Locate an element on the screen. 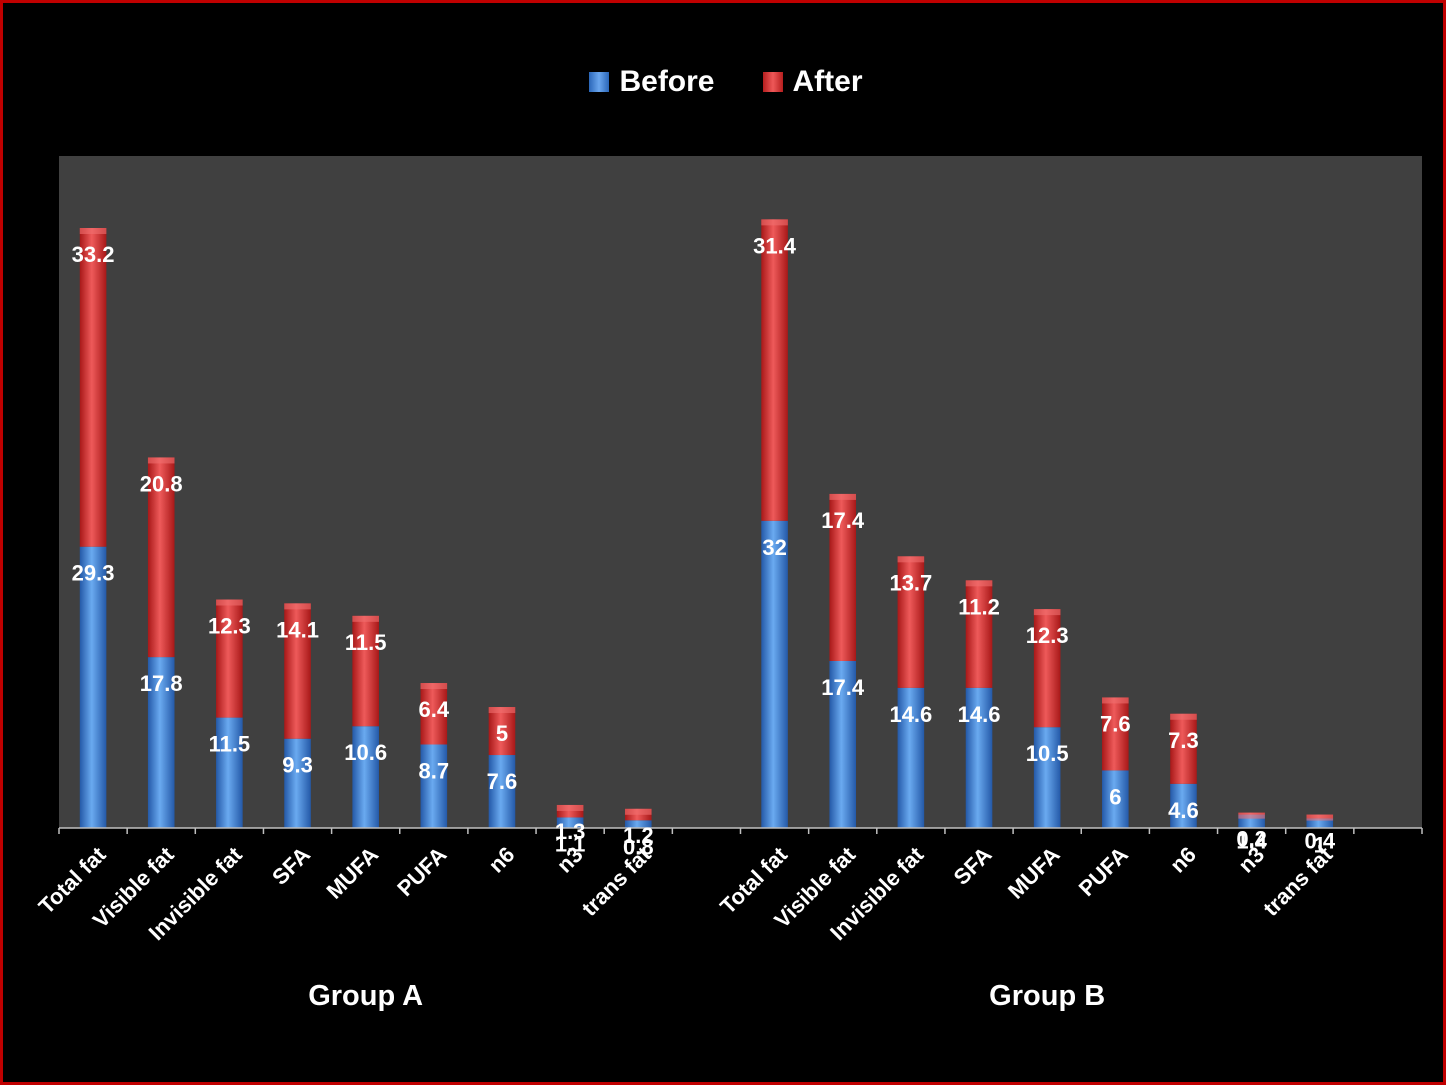 Image resolution: width=1446 pixels, height=1085 pixels. value-label-before-group-b-mufa: 10.5 is located at coordinates (1047, 753).